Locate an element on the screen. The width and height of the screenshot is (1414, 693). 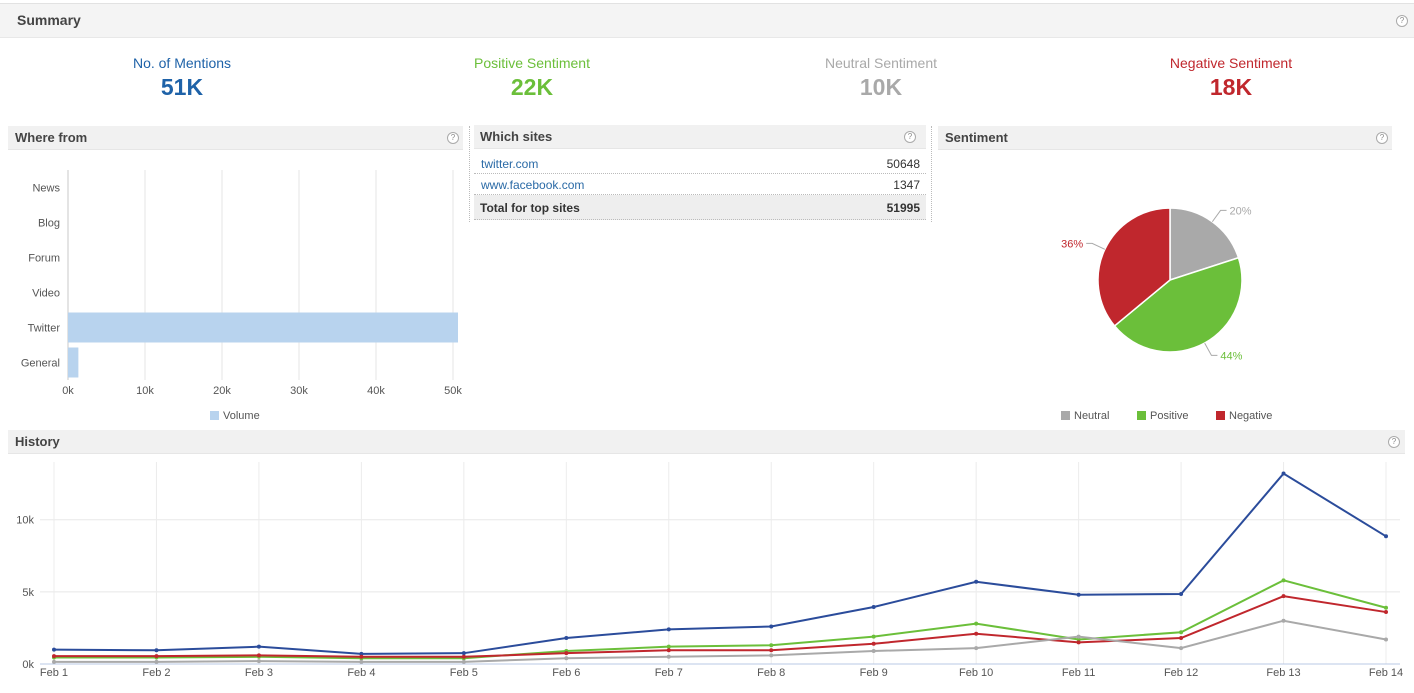
sentiment-title: Sentiment is located at coordinates (976, 137).